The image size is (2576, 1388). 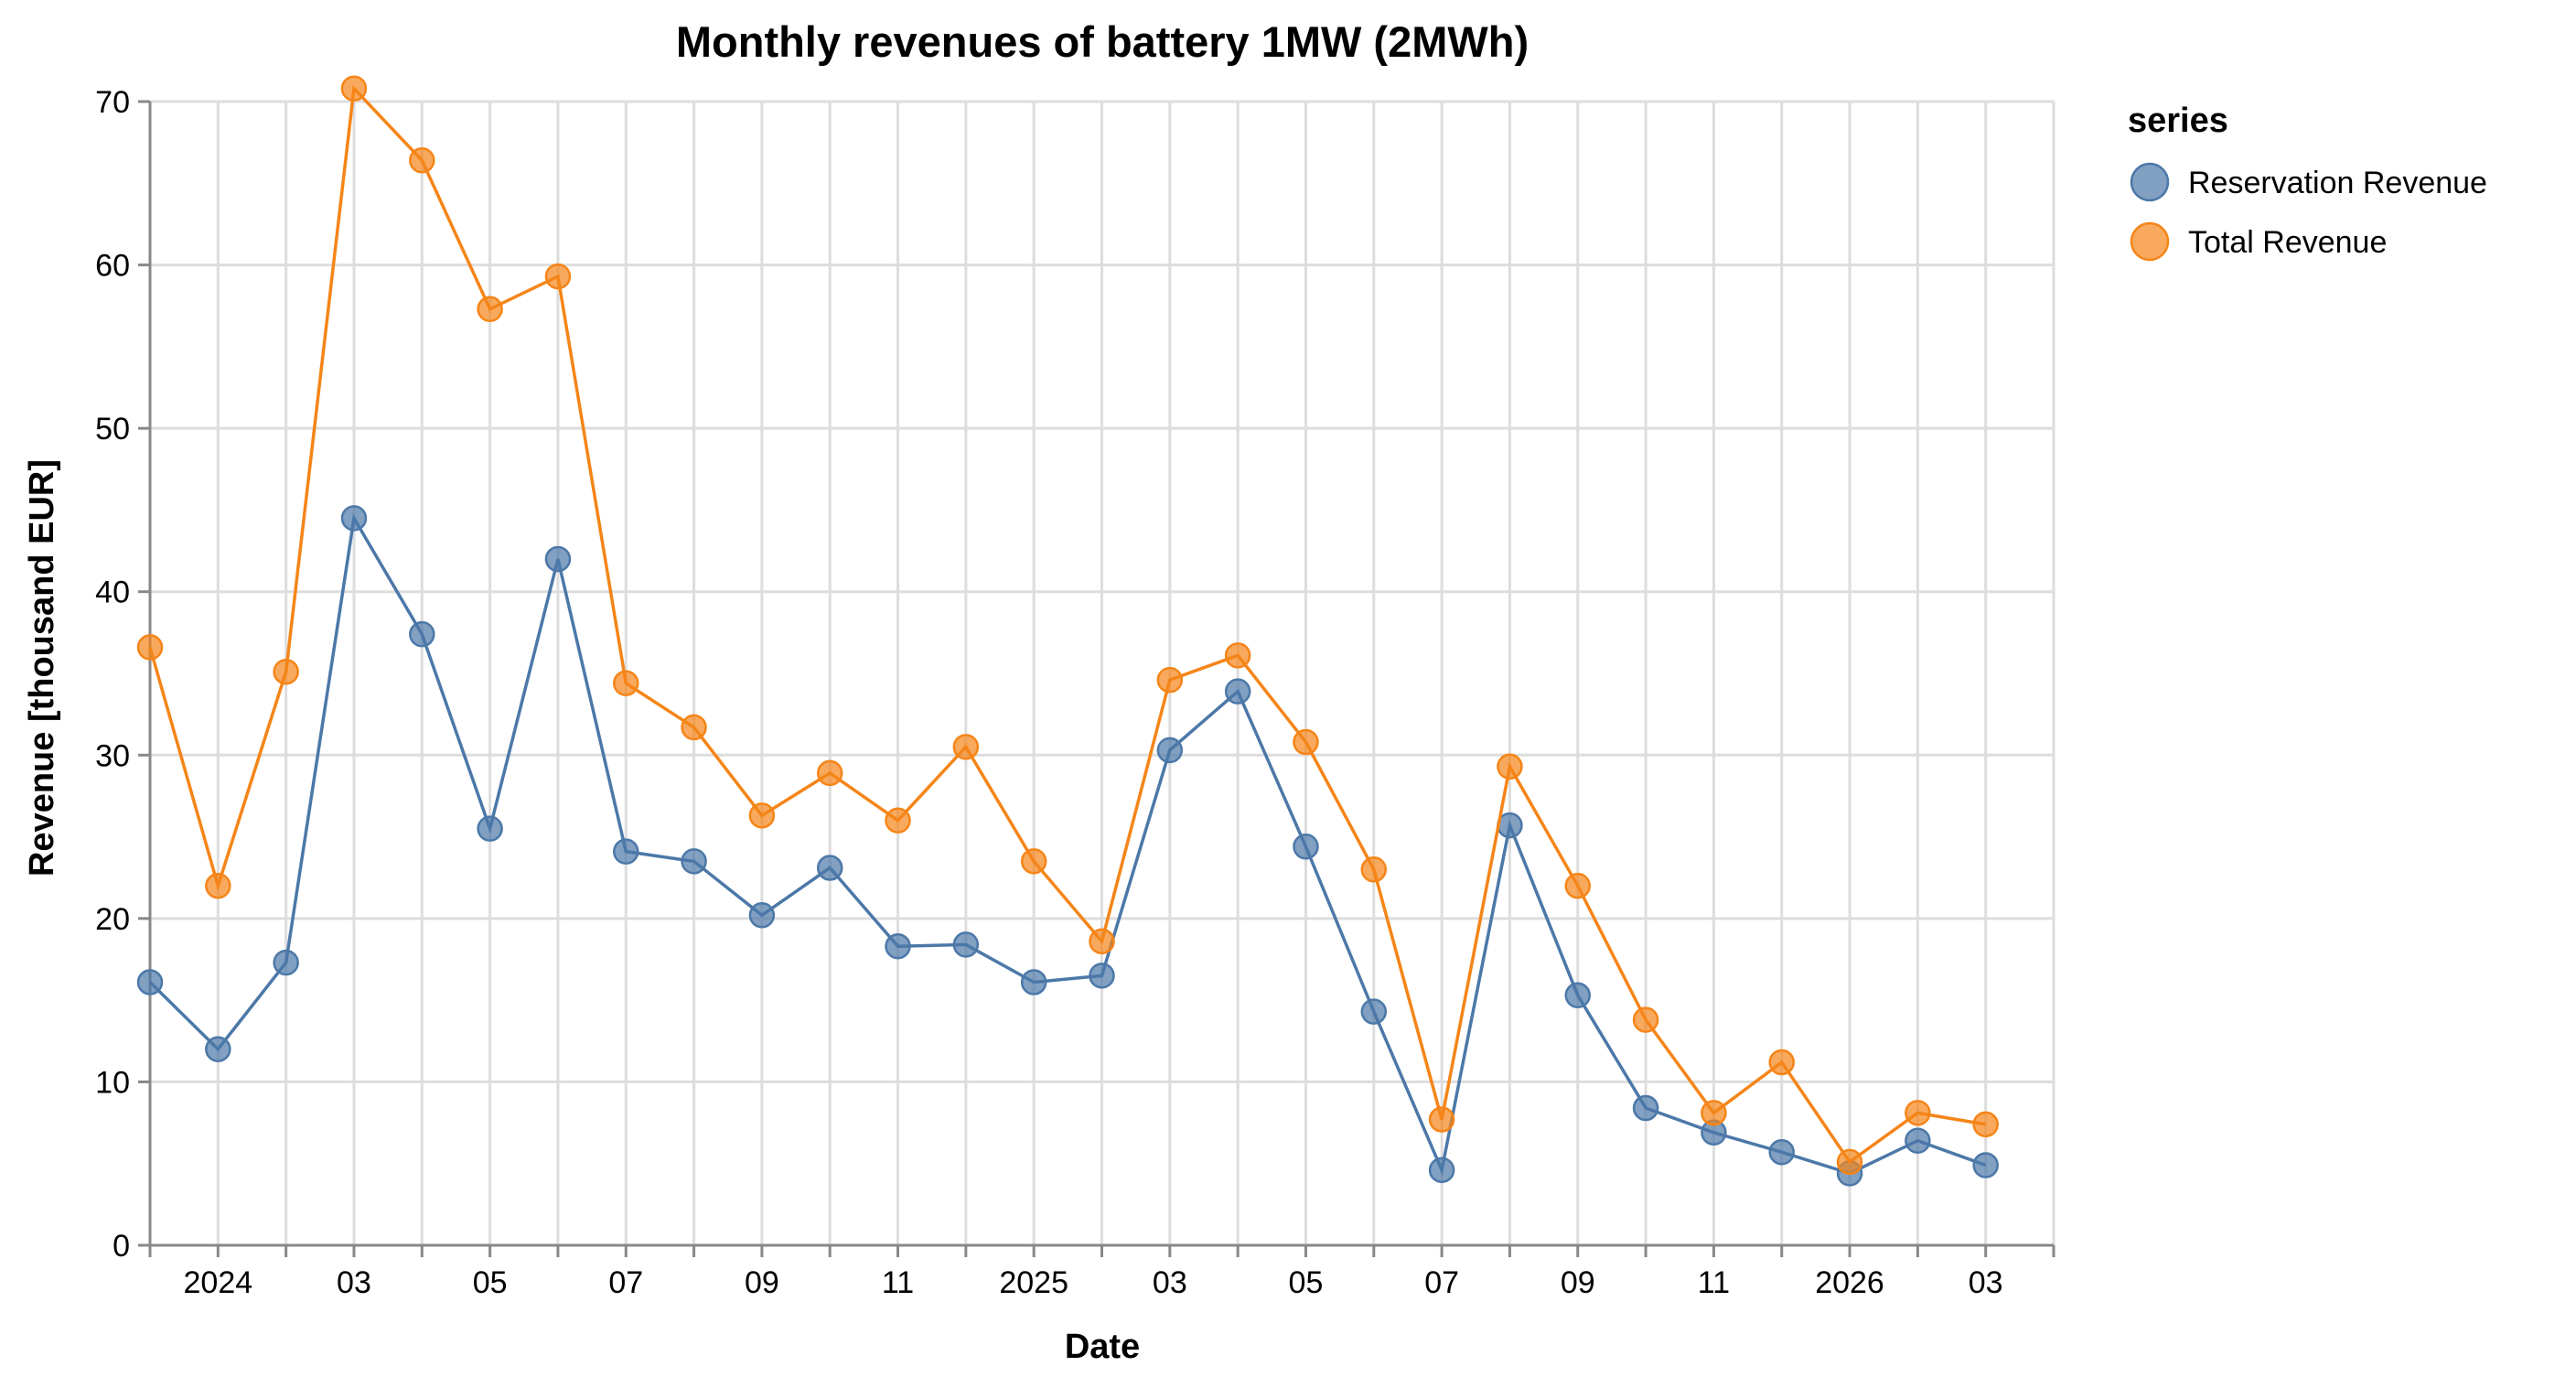 What do you see at coordinates (1103, 1347) in the screenshot?
I see `x-axis-title: Date` at bounding box center [1103, 1347].